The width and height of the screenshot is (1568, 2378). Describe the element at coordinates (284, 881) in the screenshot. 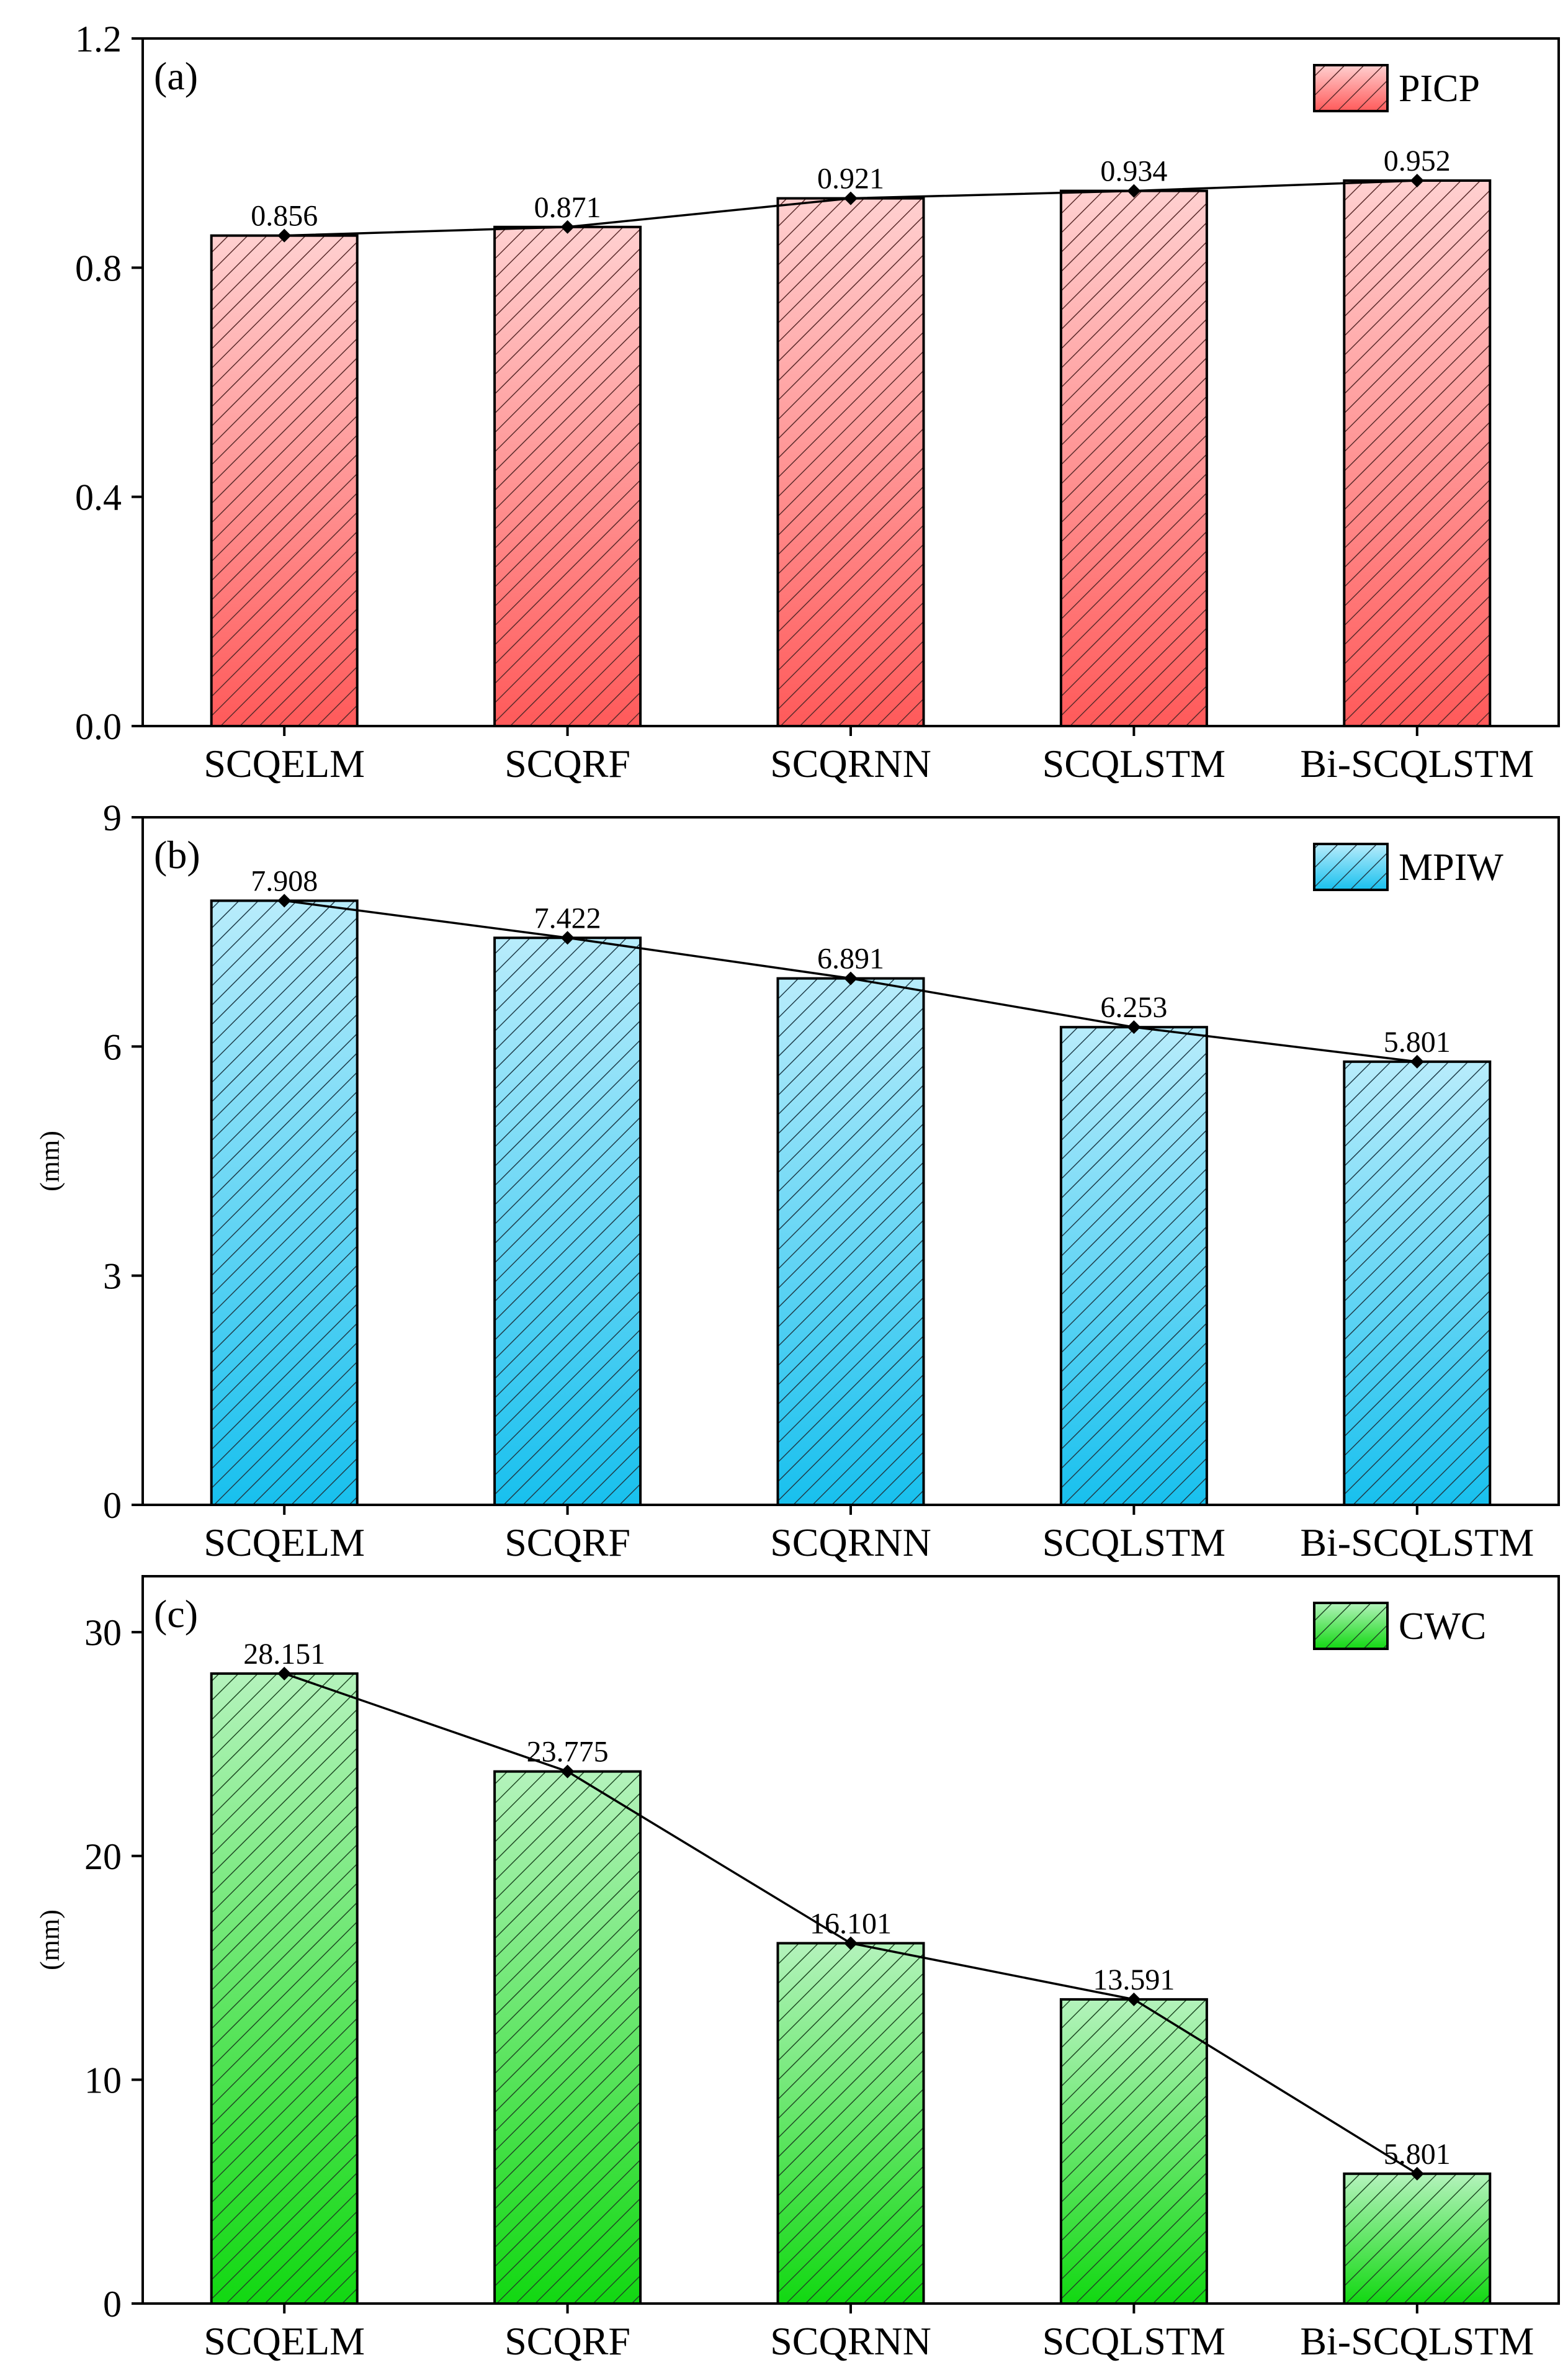

I see `value-label: 7.908` at that location.